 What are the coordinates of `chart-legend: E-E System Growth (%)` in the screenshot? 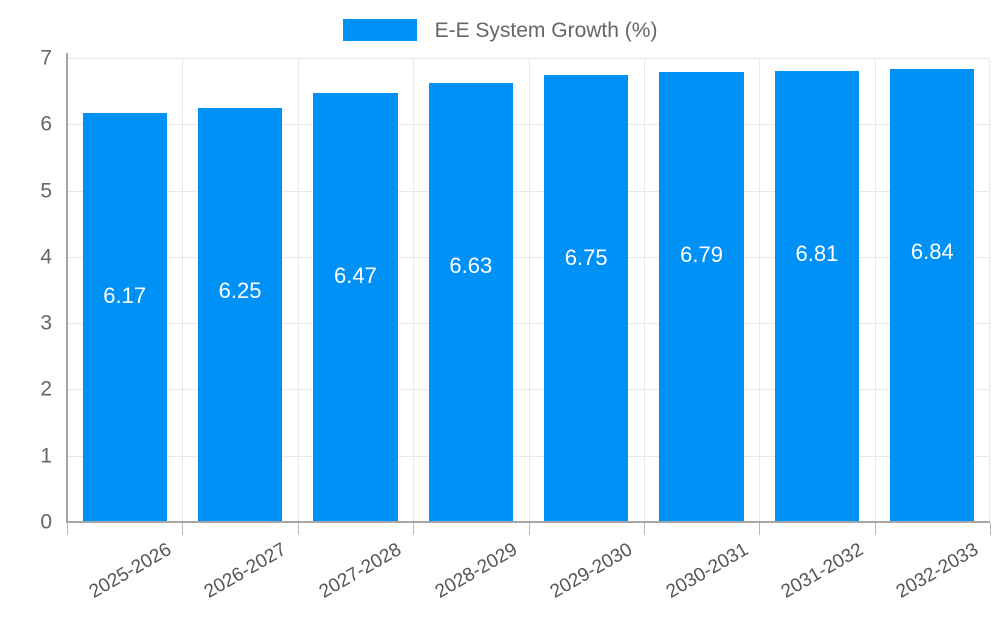 It's located at (500, 30).